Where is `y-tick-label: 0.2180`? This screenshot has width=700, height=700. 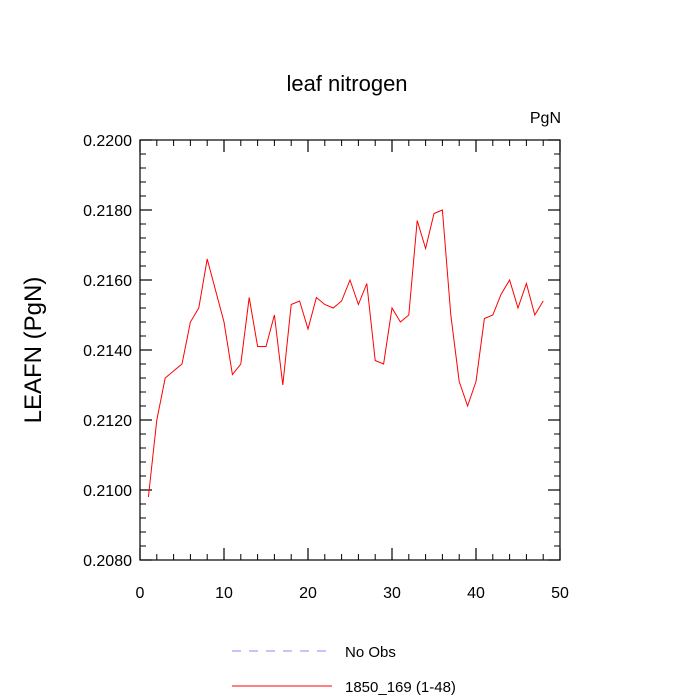 y-tick-label: 0.2180 is located at coordinates (107, 211).